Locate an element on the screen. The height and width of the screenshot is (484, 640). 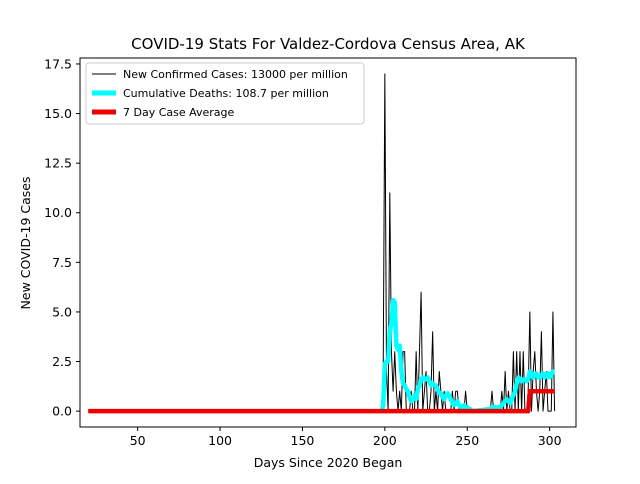
x-tick-label: 200 is located at coordinates (385, 440).